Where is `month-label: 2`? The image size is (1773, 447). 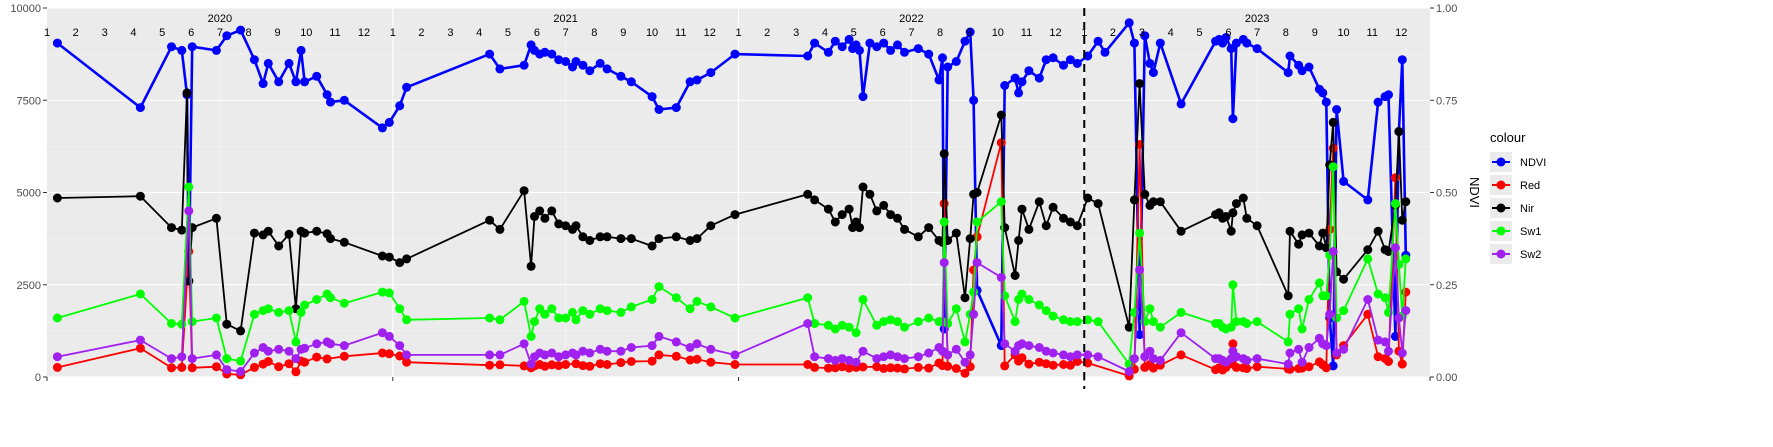 month-label: 2 is located at coordinates (767, 33).